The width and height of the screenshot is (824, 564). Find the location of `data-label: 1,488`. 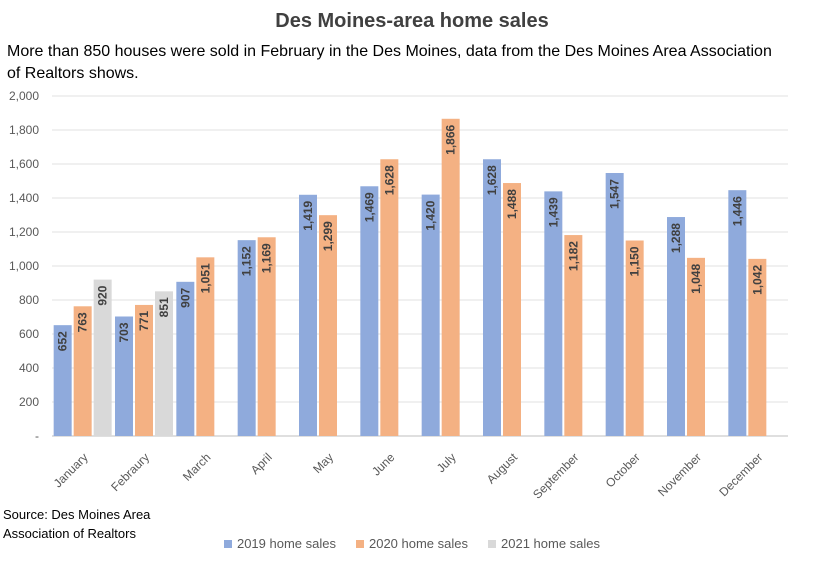

data-label: 1,488 is located at coordinates (512, 204).